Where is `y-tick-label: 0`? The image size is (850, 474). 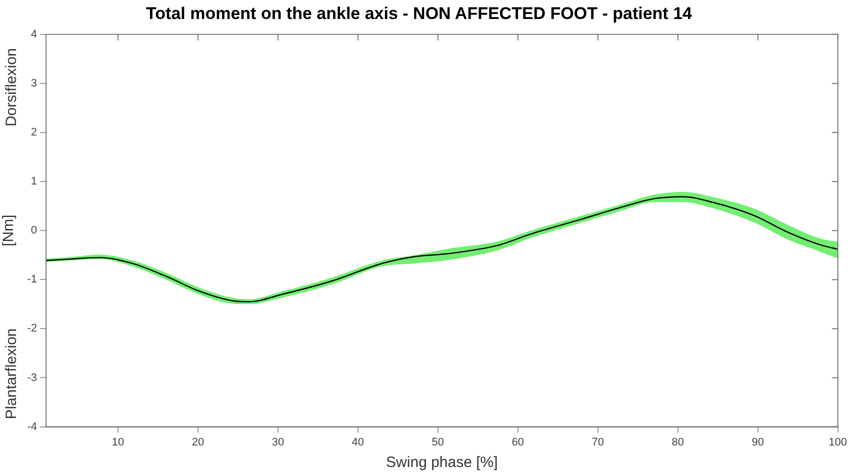 y-tick-label: 0 is located at coordinates (33, 230).